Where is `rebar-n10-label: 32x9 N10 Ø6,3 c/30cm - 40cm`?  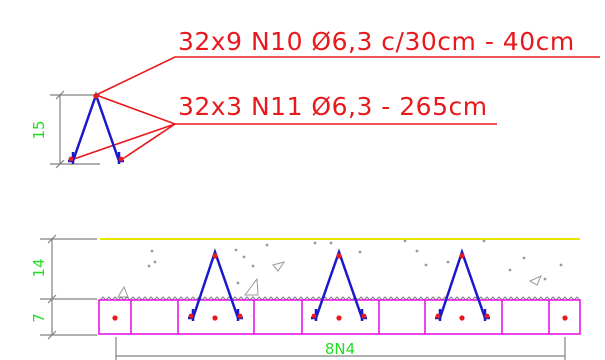
rebar-n10-label: 32x9 N10 Ø6,3 c/30cm - 40cm is located at coordinates (376, 41).